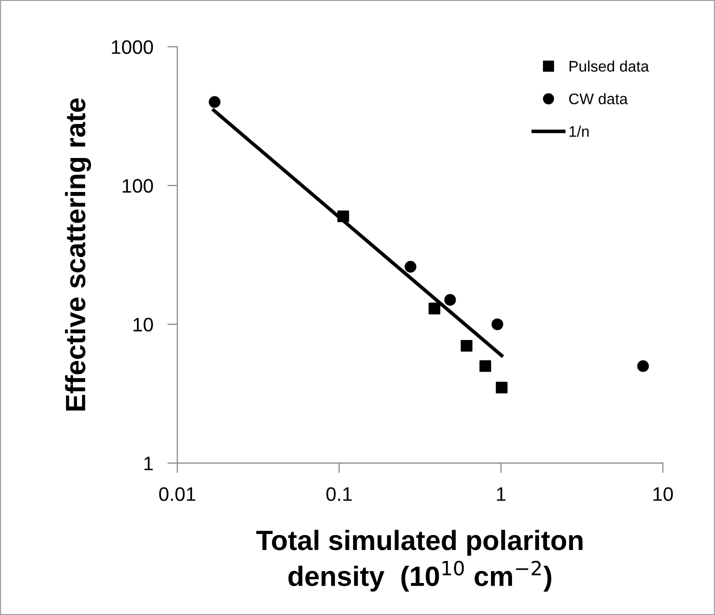 Image resolution: width=715 pixels, height=615 pixels. Describe the element at coordinates (132, 47) in the screenshot. I see `y-tick-label: 1000` at that location.